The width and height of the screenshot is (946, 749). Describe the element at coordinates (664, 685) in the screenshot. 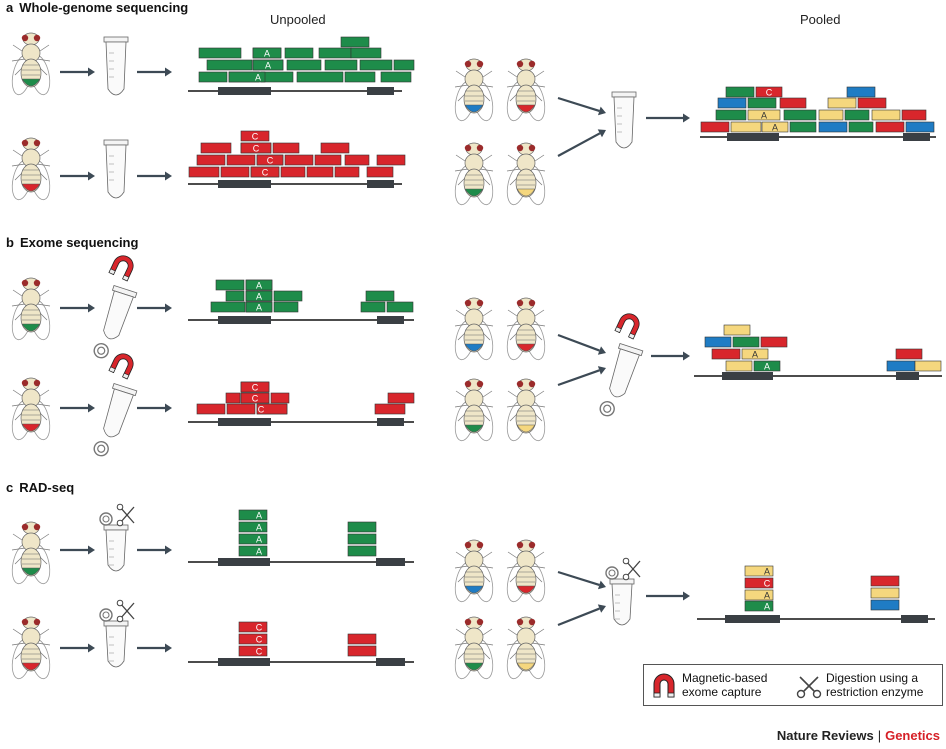

I see `magnet-legend-icon` at that location.